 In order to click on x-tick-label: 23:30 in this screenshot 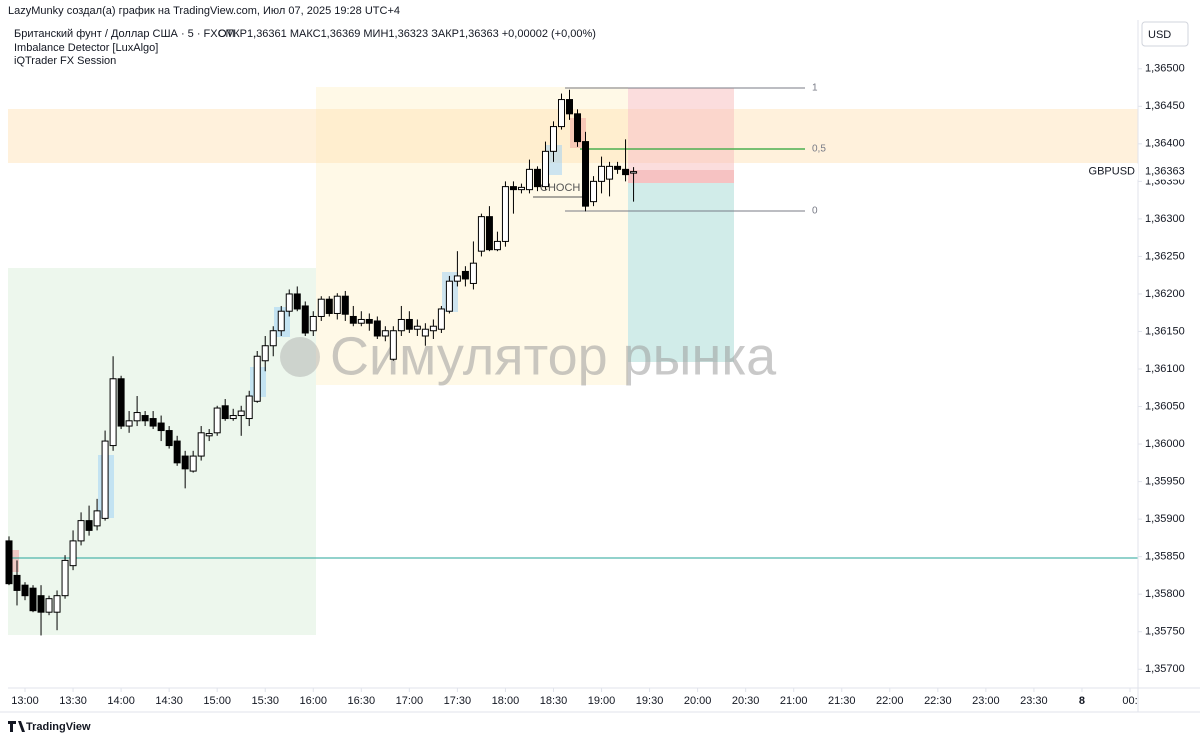, I will do `click(1034, 701)`.